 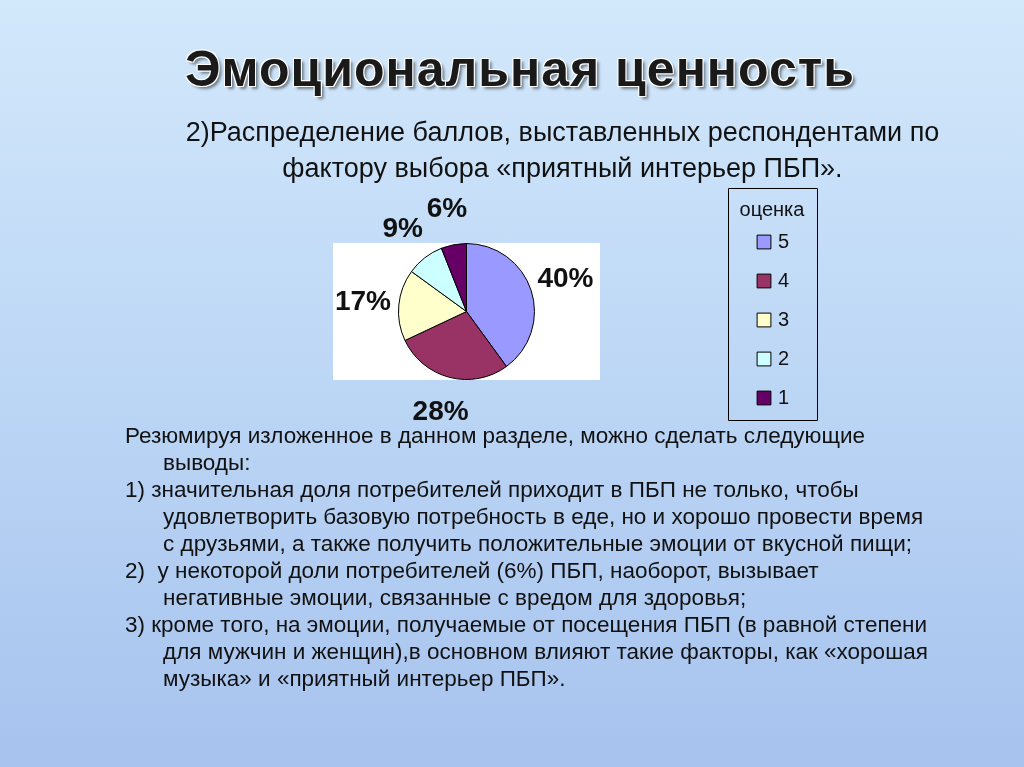 I want to click on chart-title: Эмоциональная ценность, so click(x=520, y=69).